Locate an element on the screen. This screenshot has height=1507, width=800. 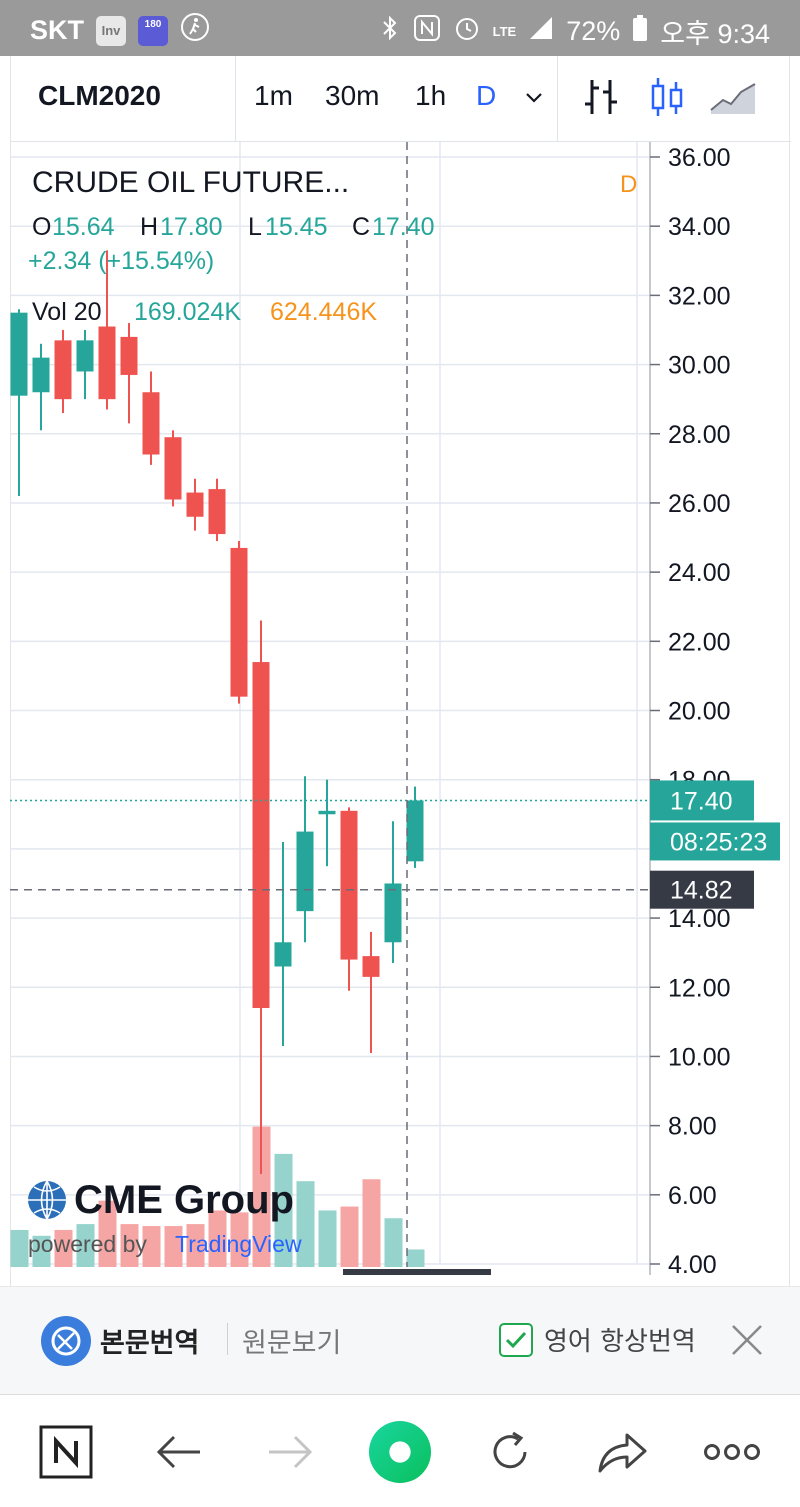
original-button: 원문보기 is located at coordinates (292, 1343).